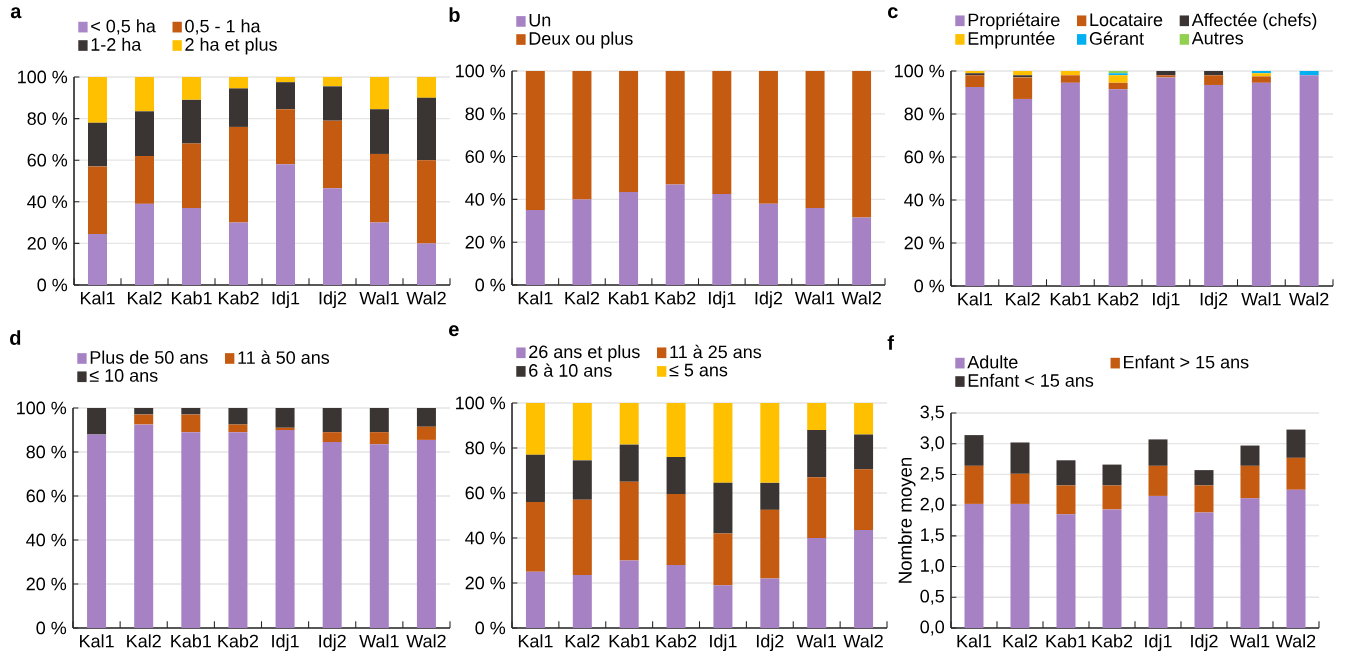 The height and width of the screenshot is (656, 1353). Describe the element at coordinates (570, 370) in the screenshot. I see `legend-label: 6 à 10 ans` at that location.